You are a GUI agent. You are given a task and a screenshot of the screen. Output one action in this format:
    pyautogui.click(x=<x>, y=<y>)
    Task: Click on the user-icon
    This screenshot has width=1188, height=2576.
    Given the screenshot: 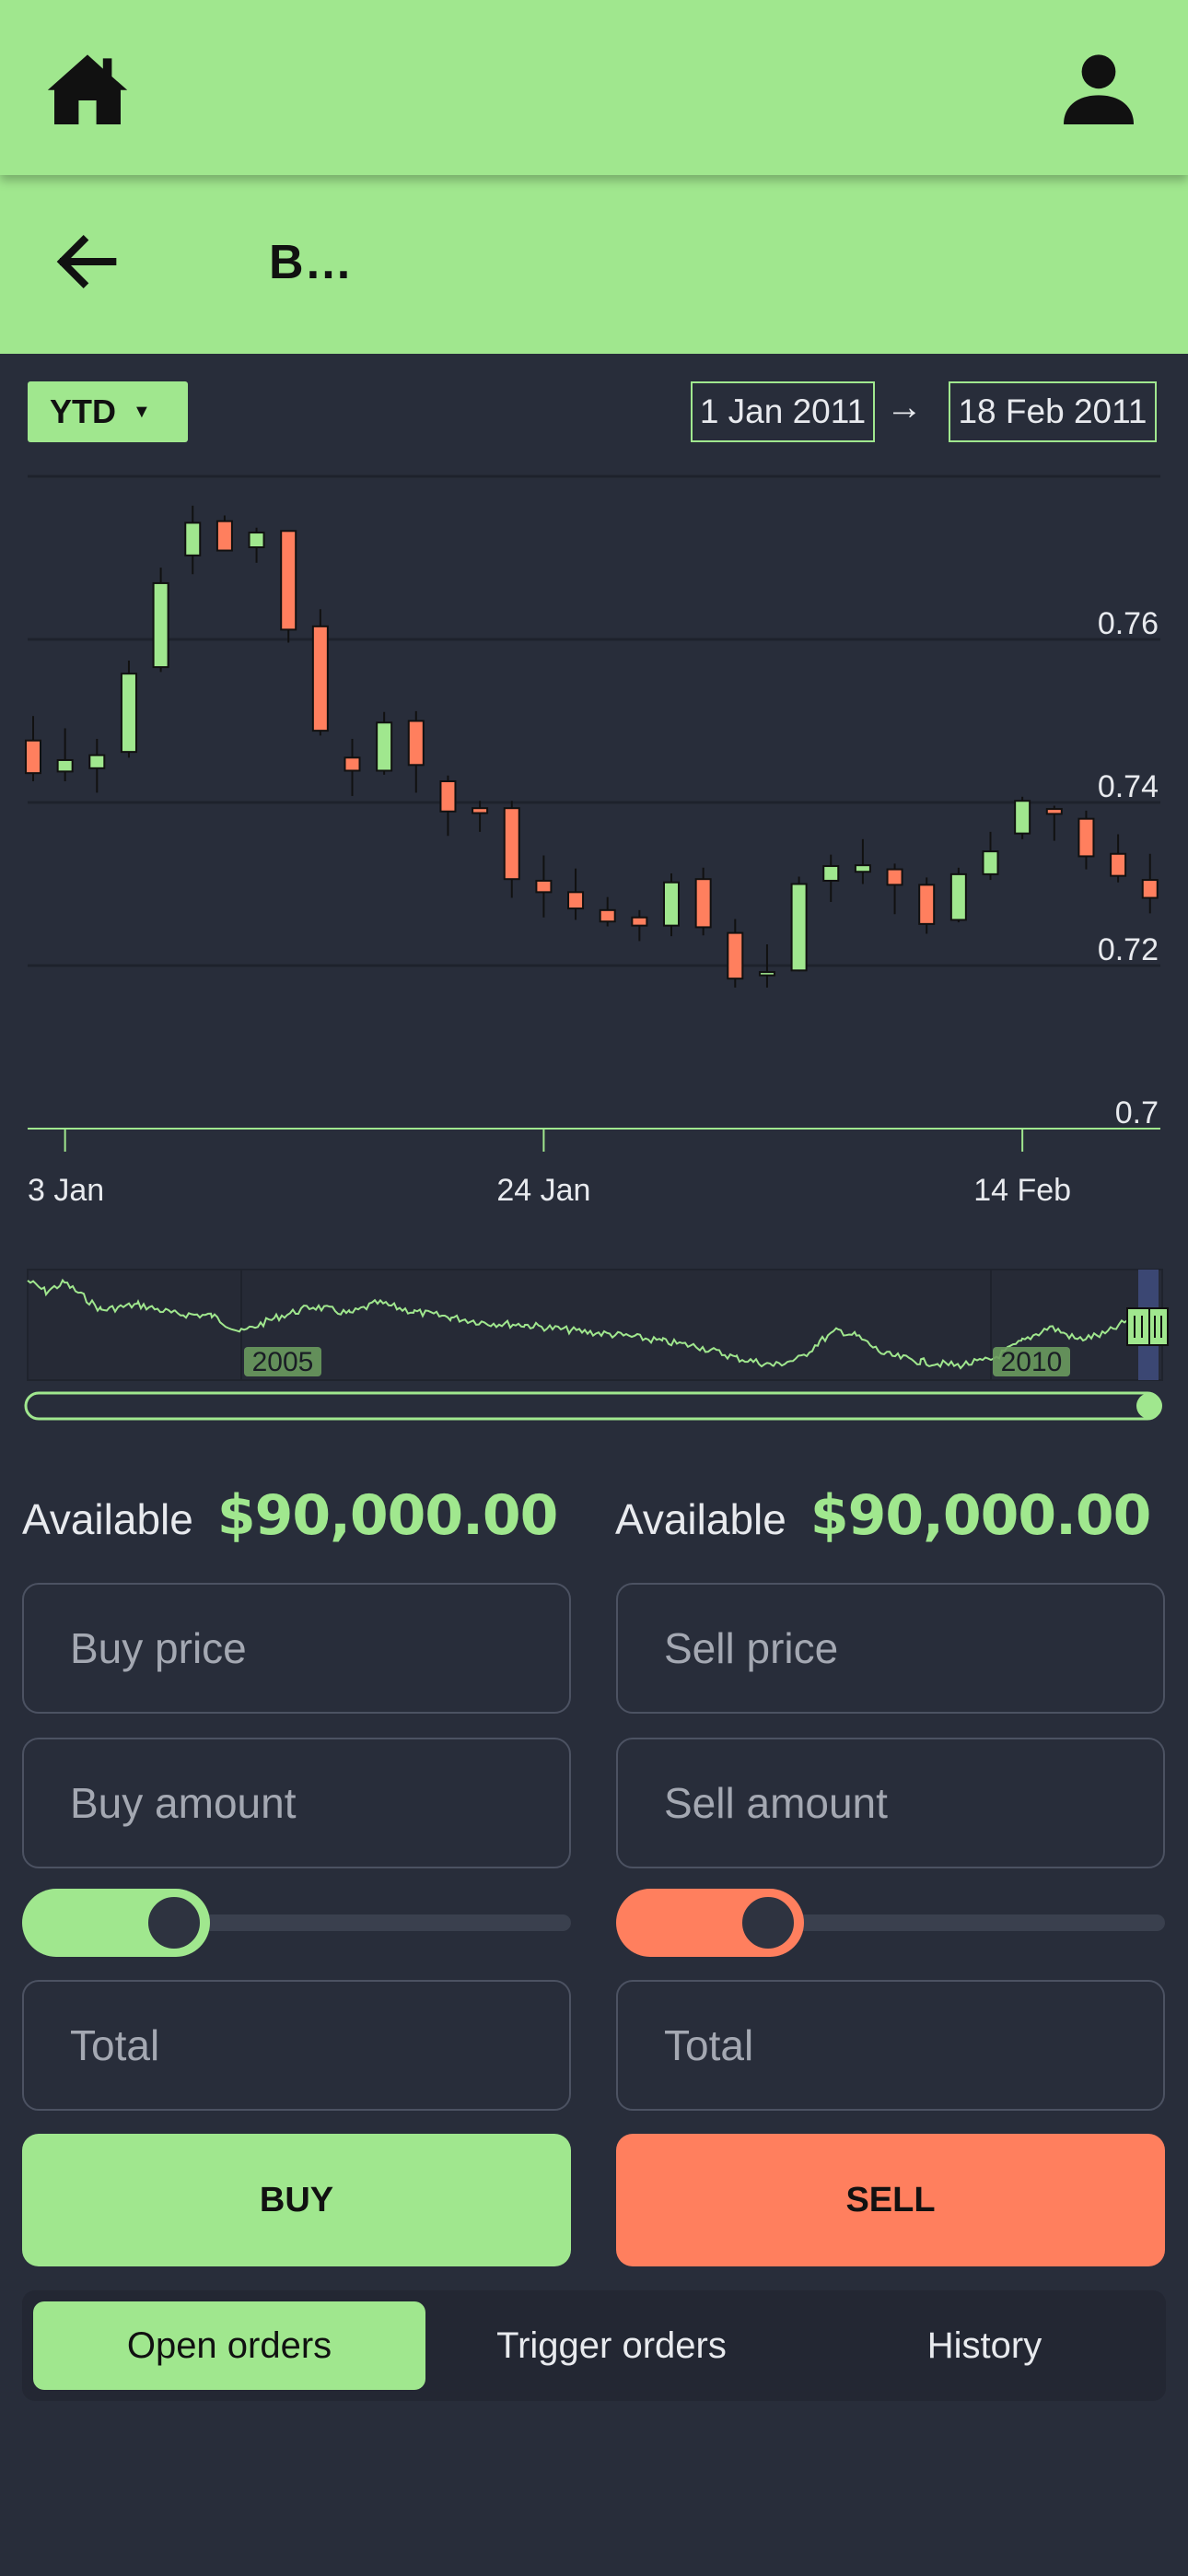 What is the action you would take?
    pyautogui.click(x=1099, y=89)
    